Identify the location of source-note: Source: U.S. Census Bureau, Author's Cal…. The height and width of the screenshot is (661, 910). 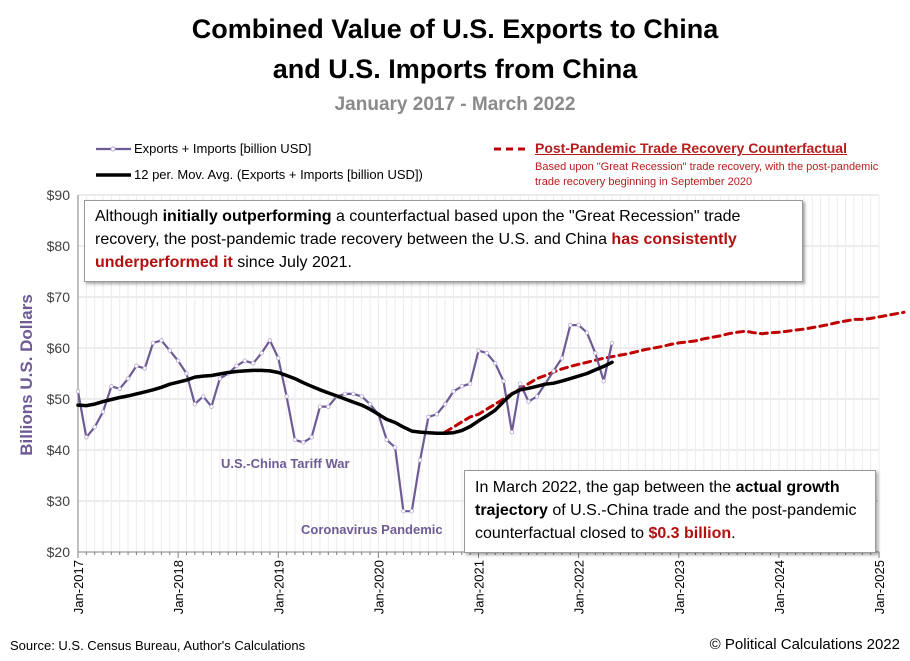
(158, 645).